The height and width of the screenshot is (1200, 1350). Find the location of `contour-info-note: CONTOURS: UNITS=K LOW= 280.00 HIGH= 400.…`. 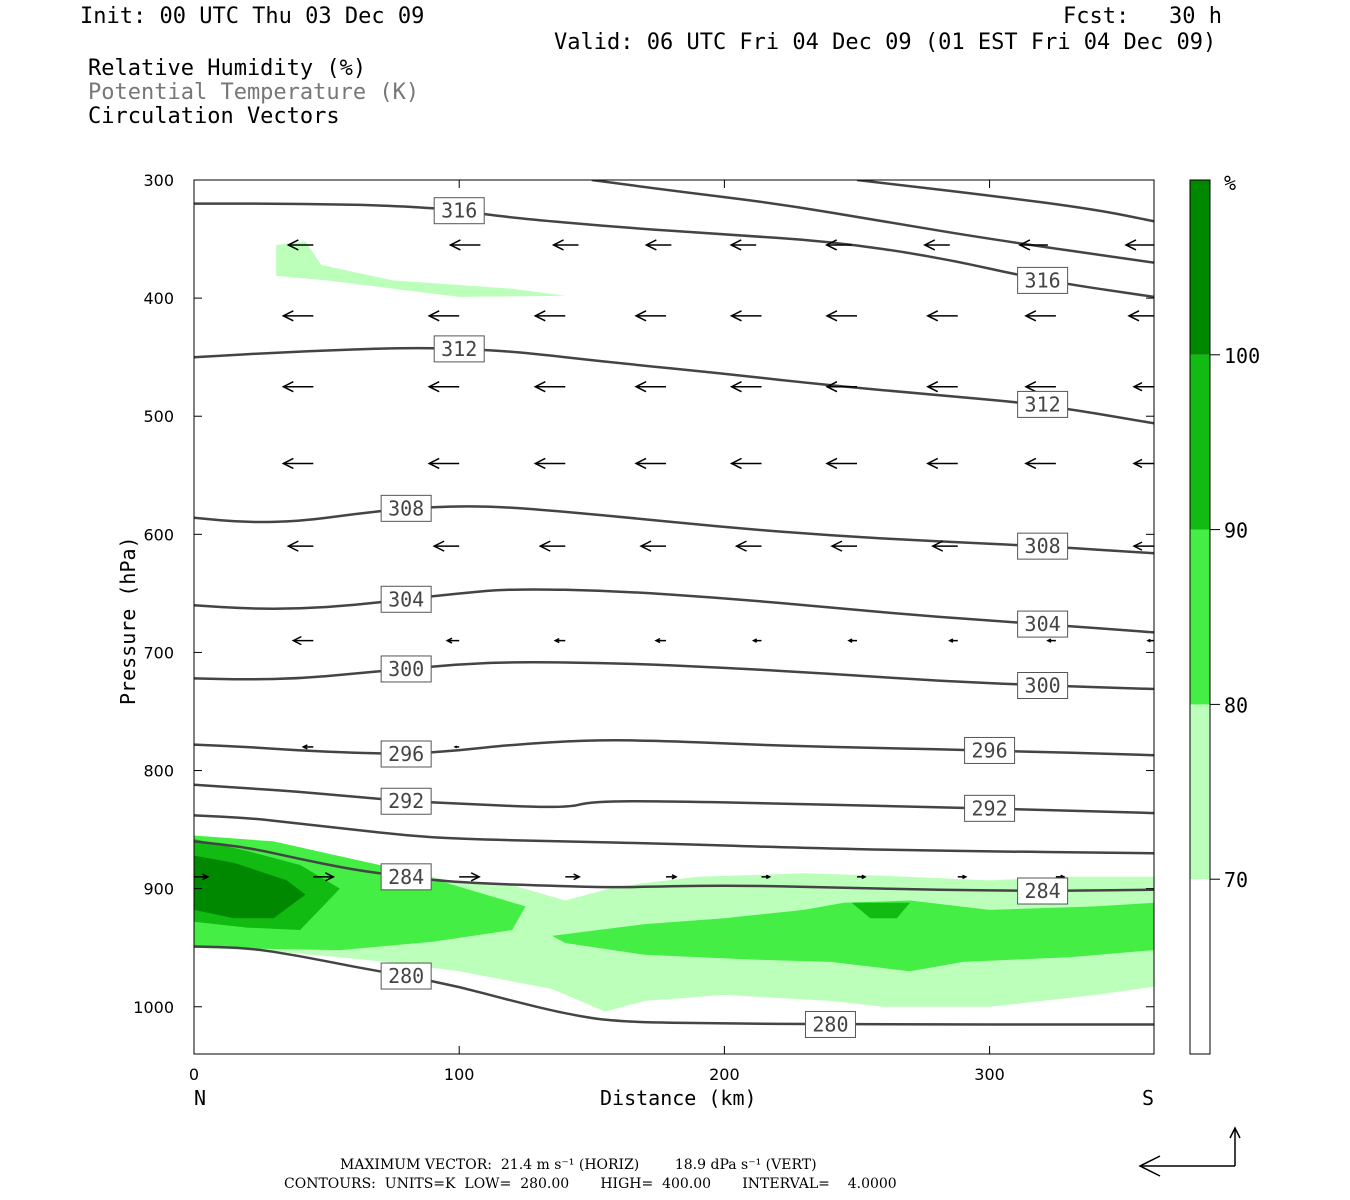

contour-info-note: CONTOURS: UNITS=K LOW= 280.00 HIGH= 400.… is located at coordinates (590, 1184).